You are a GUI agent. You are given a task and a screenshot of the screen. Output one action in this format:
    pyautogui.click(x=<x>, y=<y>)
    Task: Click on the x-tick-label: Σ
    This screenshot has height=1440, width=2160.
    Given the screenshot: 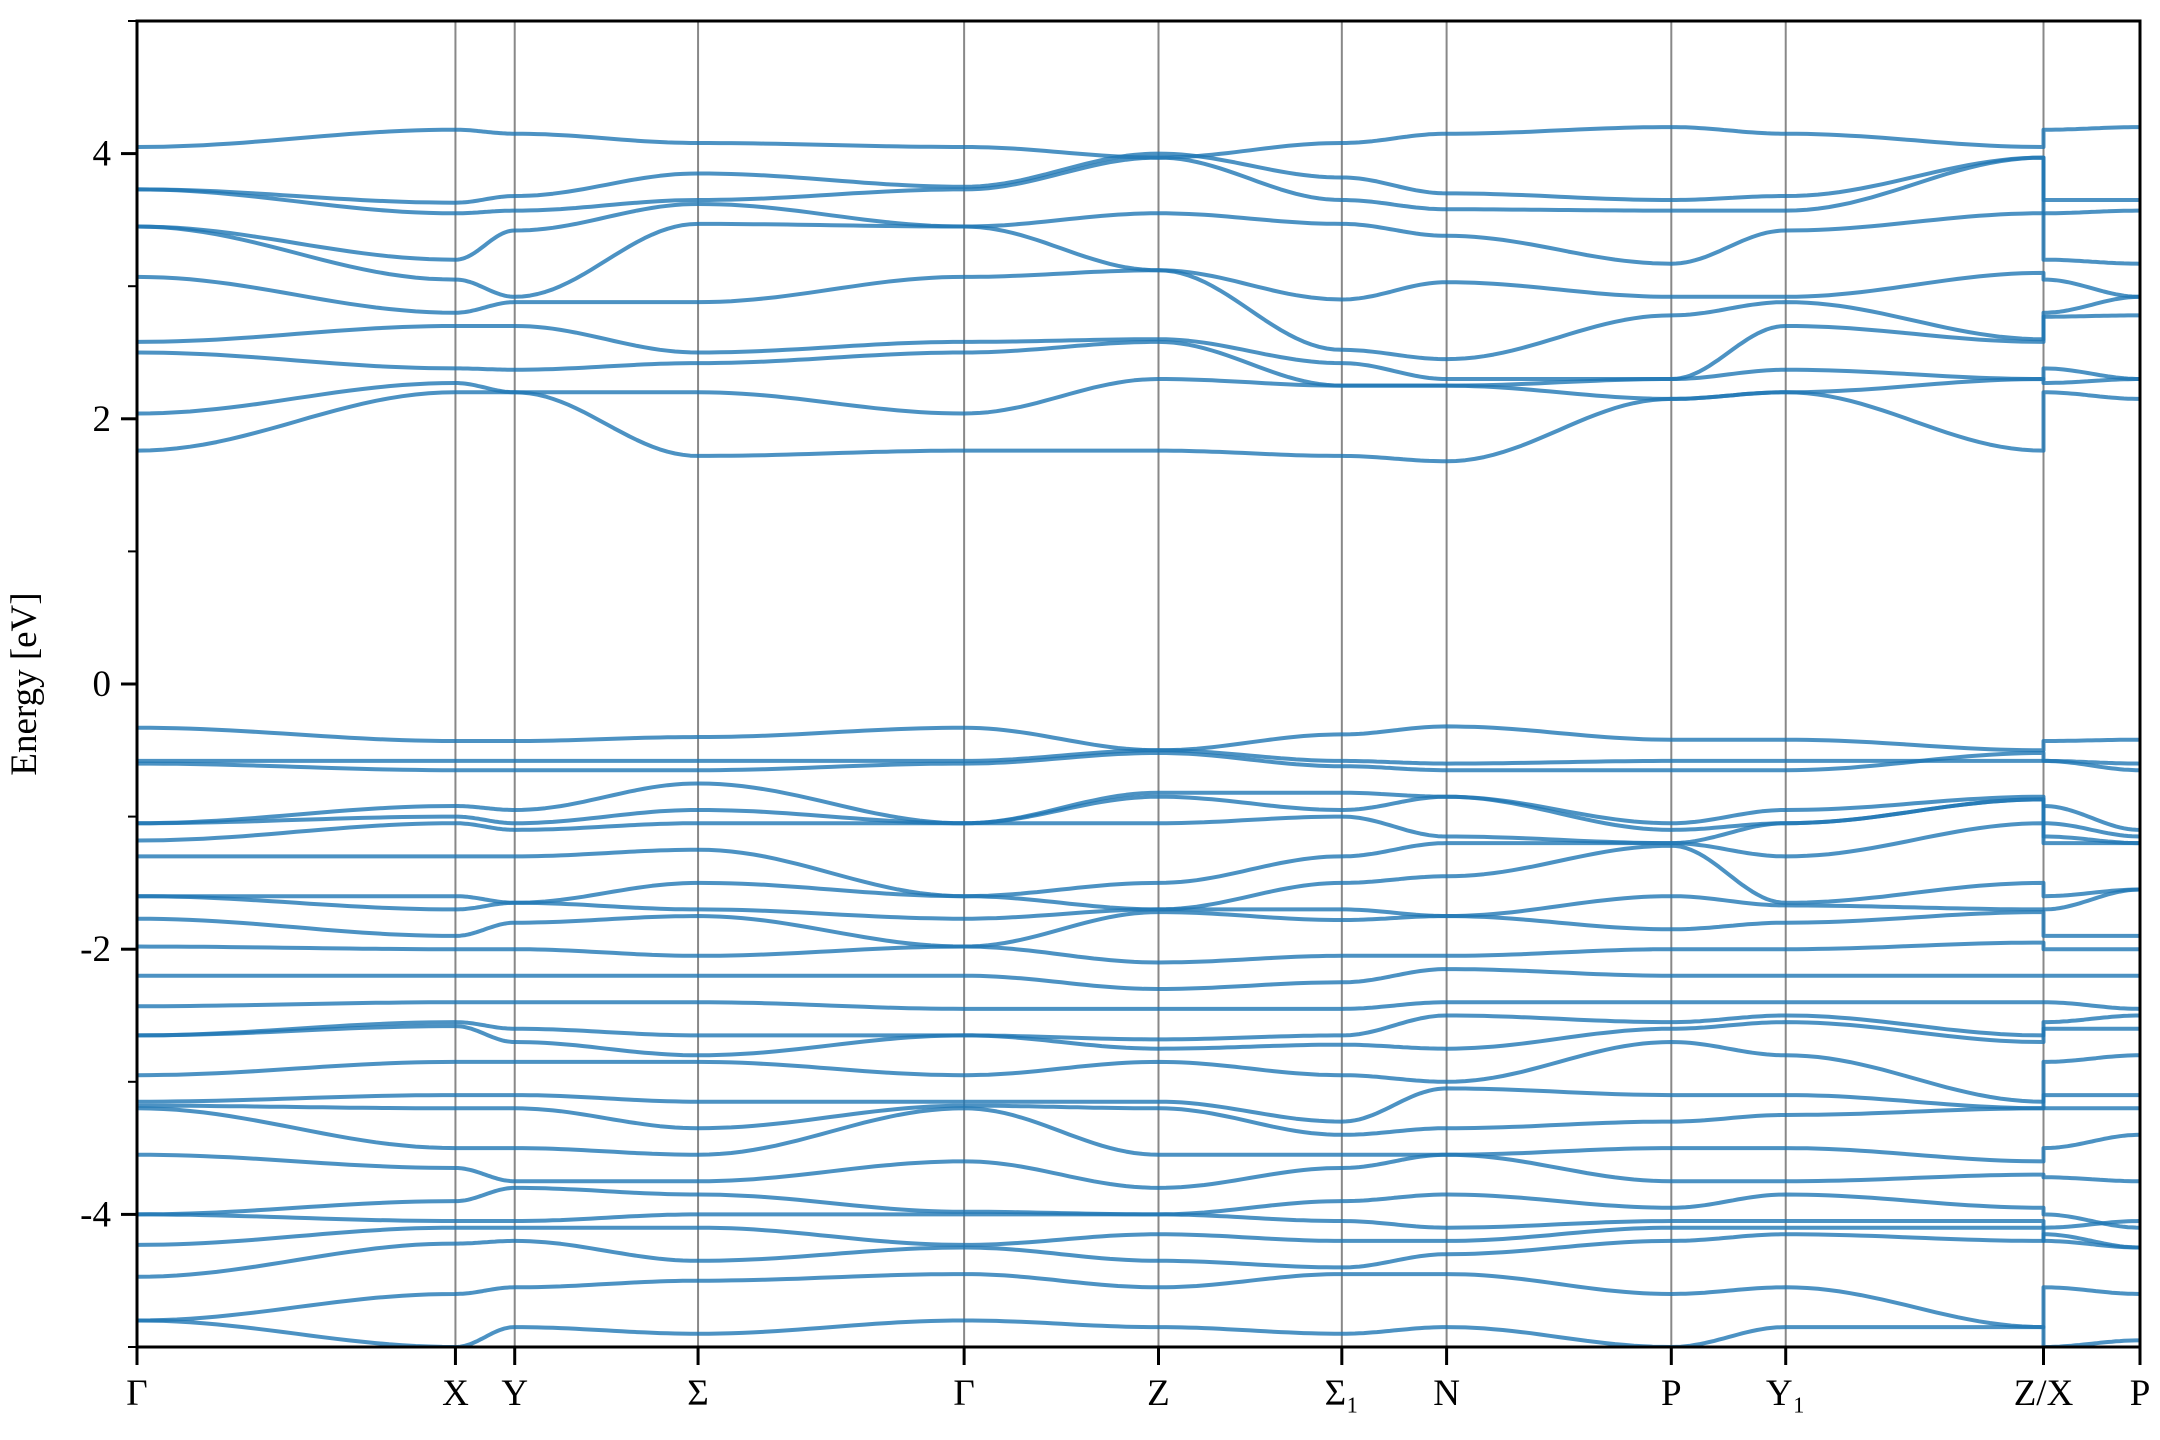 What is the action you would take?
    pyautogui.click(x=698, y=1393)
    